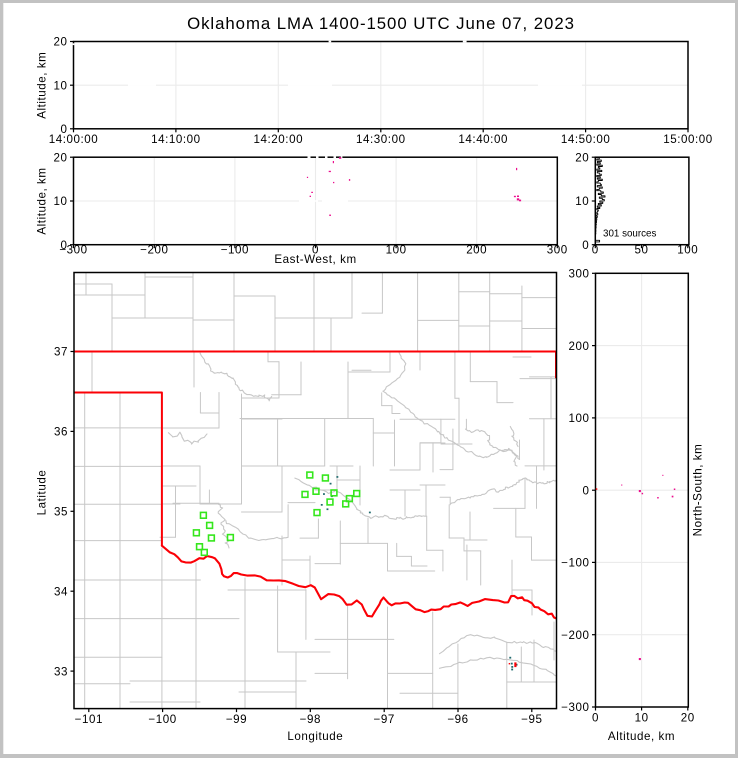 This screenshot has height=758, width=738. I want to click on svg-text: East-West, km, so click(315, 259).